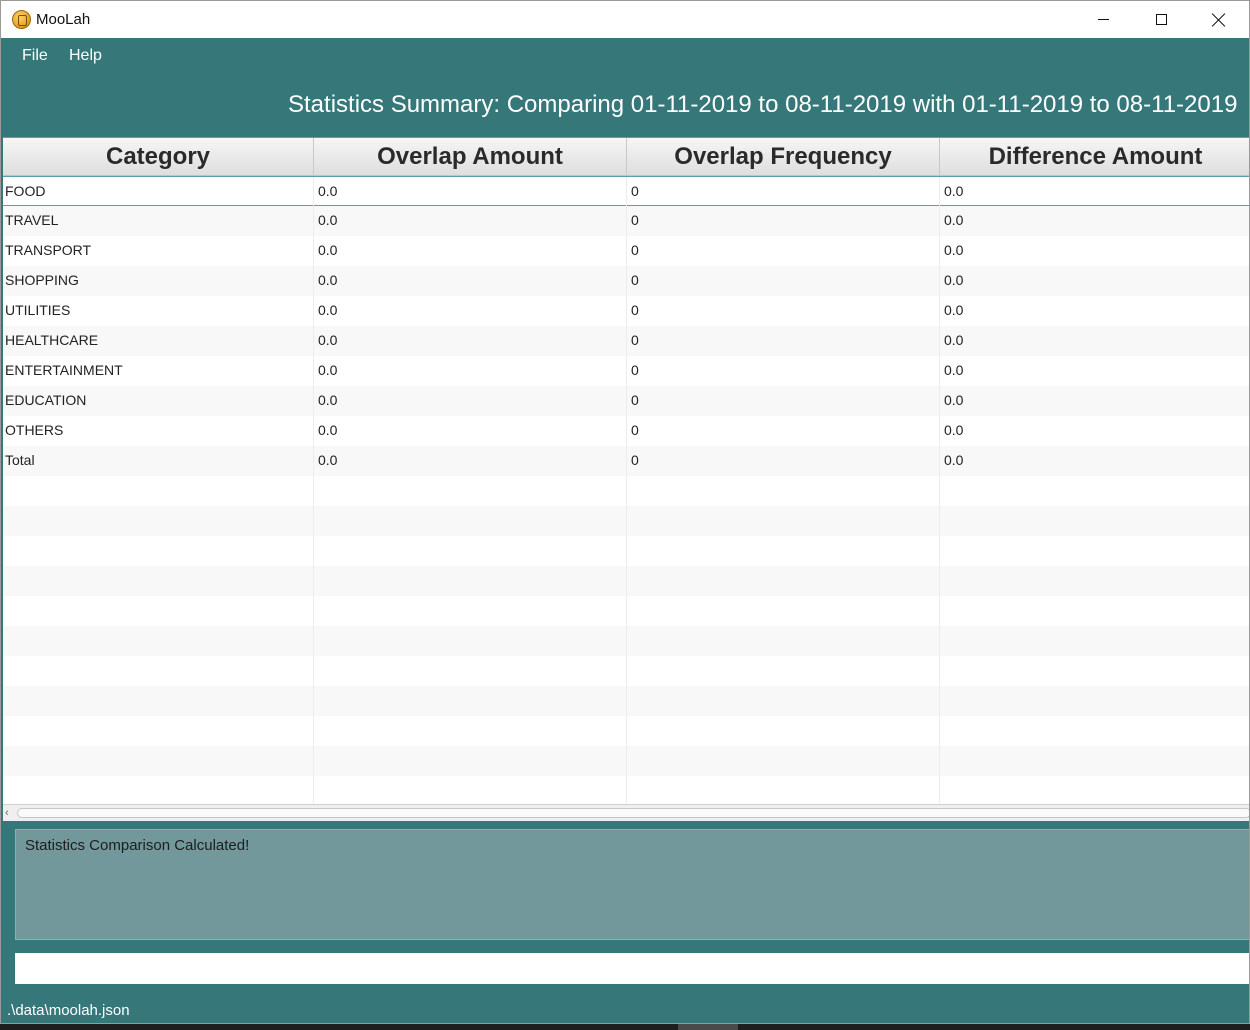  Describe the element at coordinates (158, 461) in the screenshot. I see `cell-category: Total` at that location.